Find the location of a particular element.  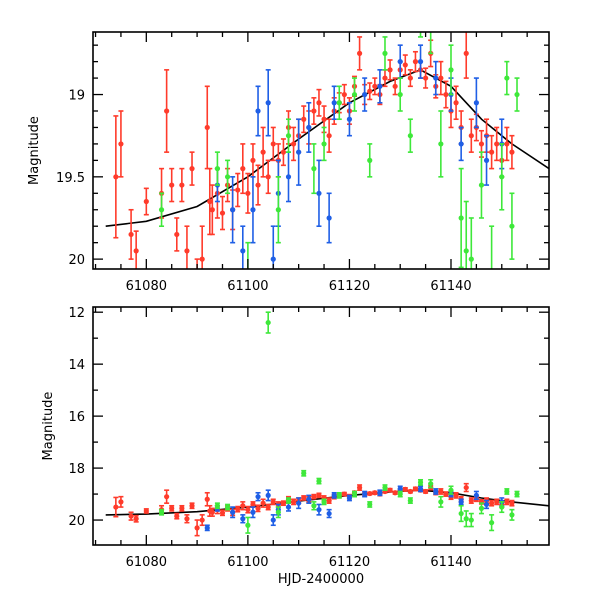

x-tick-label: 61080 is located at coordinates (146, 286).